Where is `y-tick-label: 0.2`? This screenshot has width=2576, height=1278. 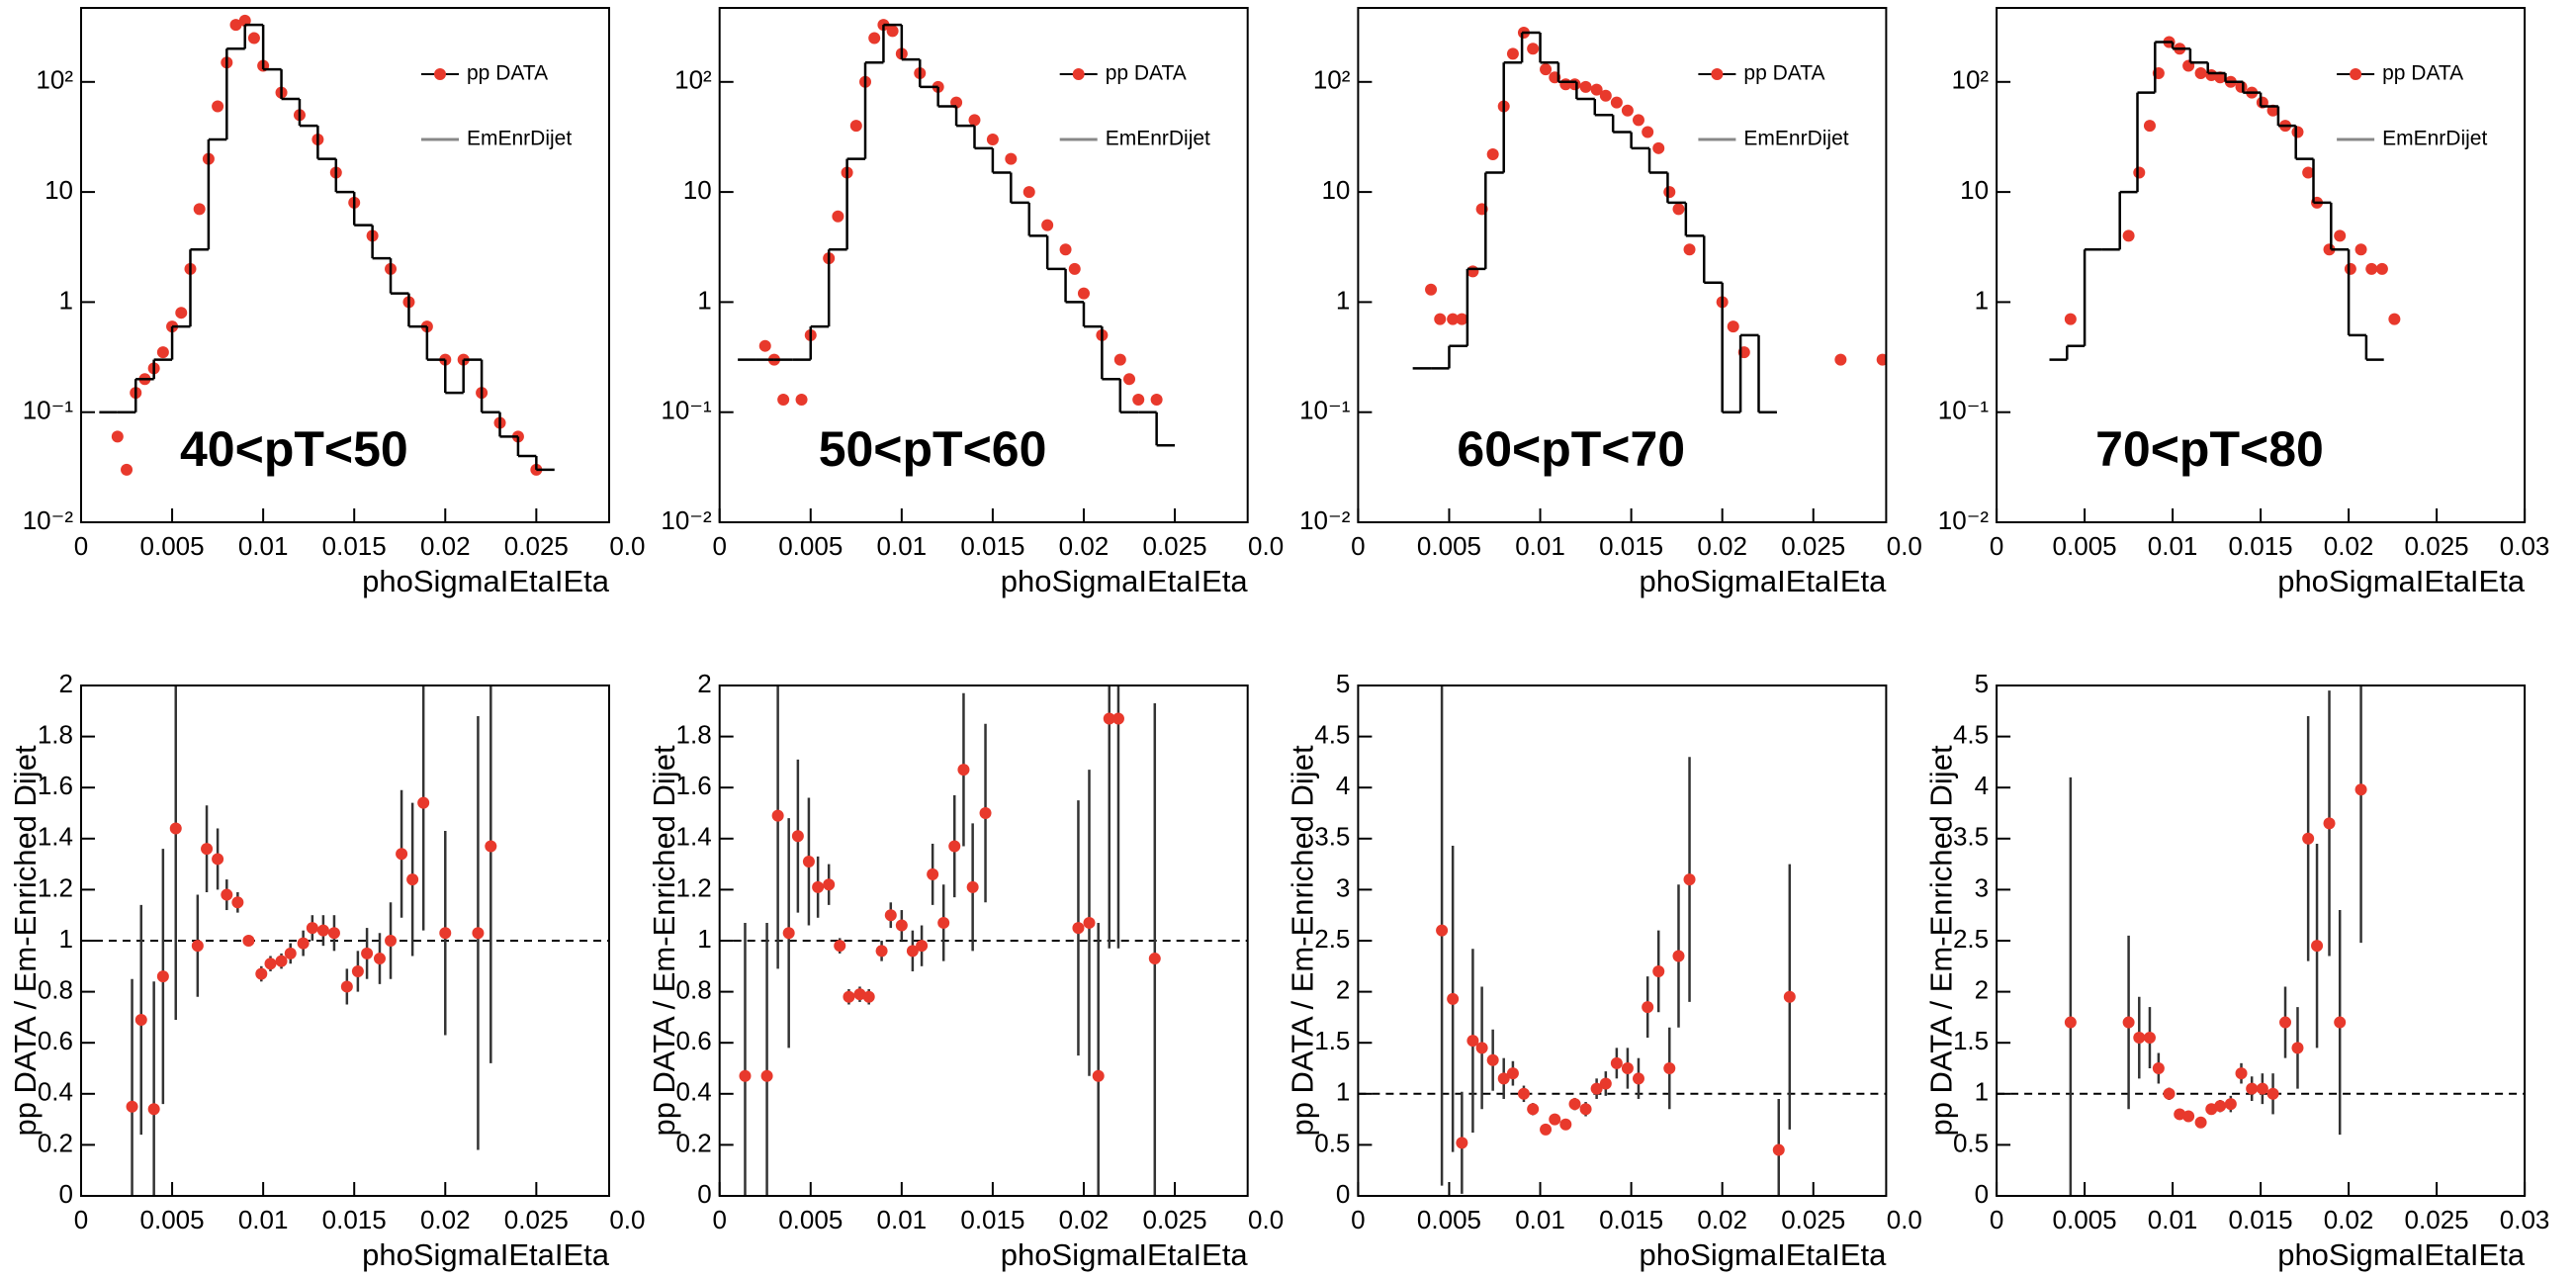
y-tick-label: 0.2 is located at coordinates (694, 1142).